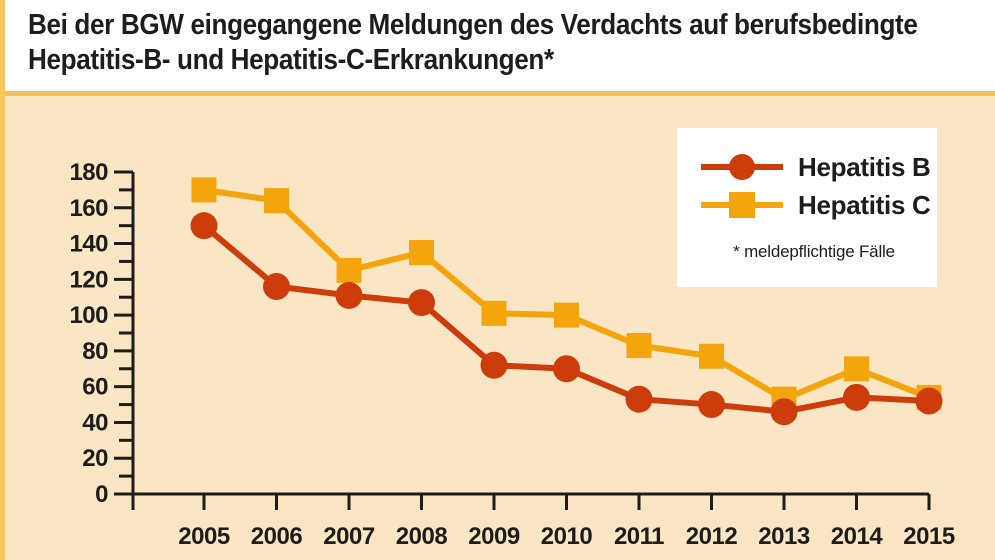 Image resolution: width=995 pixels, height=560 pixels. What do you see at coordinates (567, 536) in the screenshot?
I see `x-tick-label-2010: 2010` at bounding box center [567, 536].